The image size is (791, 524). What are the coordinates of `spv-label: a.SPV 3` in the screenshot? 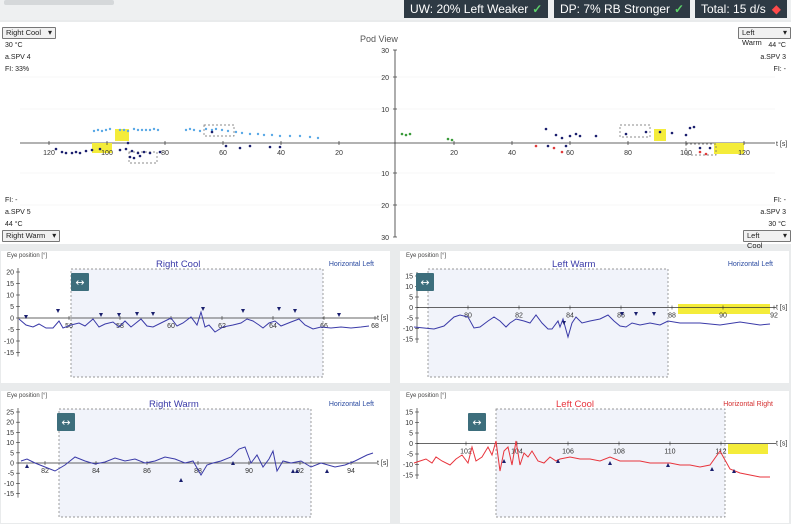 It's located at (773, 57).